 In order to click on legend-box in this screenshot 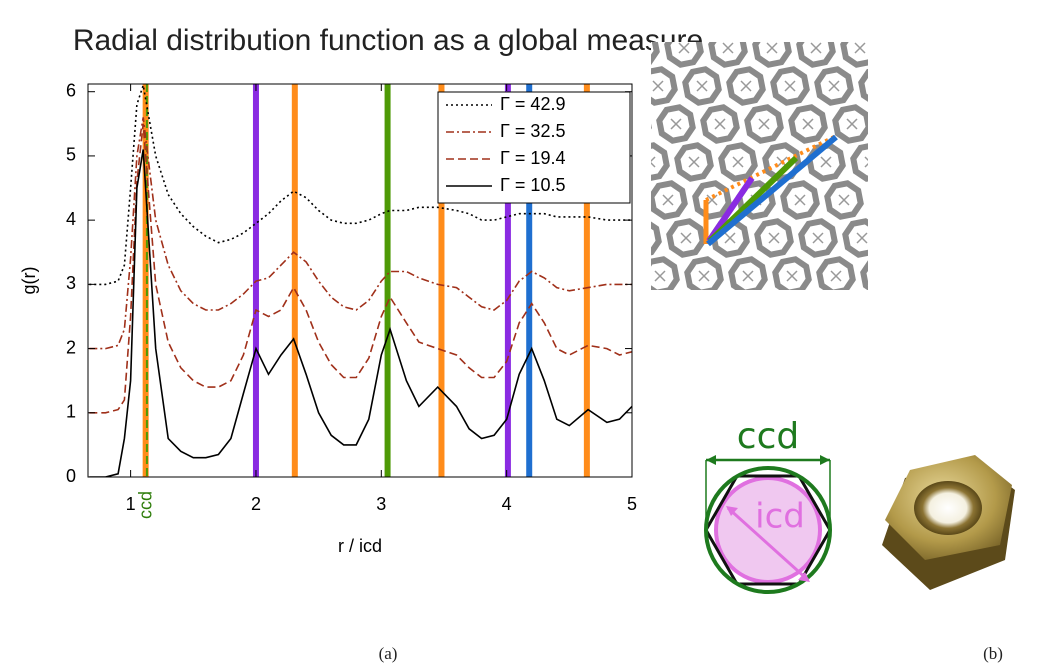, I will do `click(534, 147)`.